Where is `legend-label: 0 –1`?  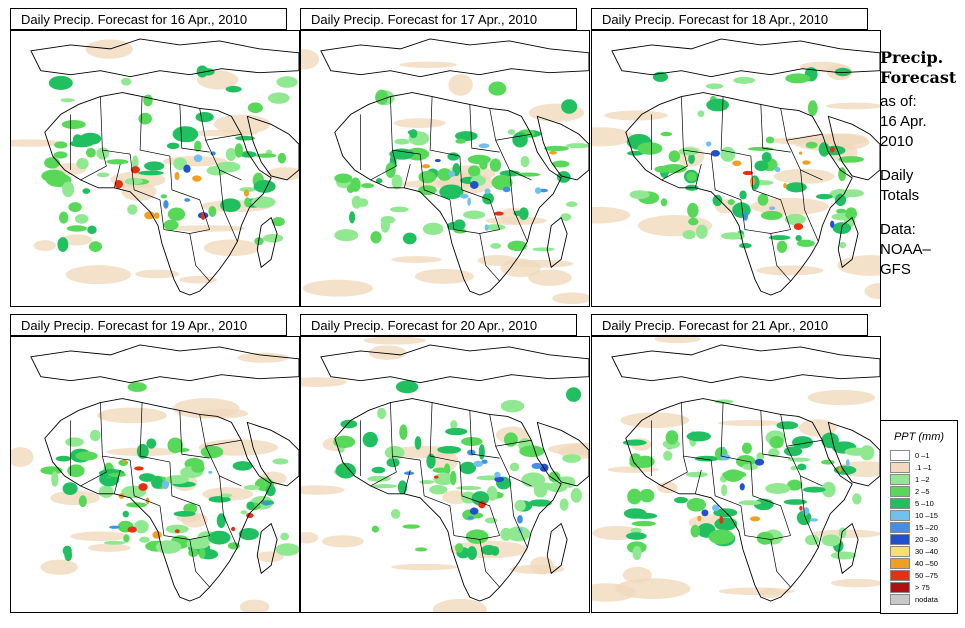 legend-label: 0 –1 is located at coordinates (922, 455).